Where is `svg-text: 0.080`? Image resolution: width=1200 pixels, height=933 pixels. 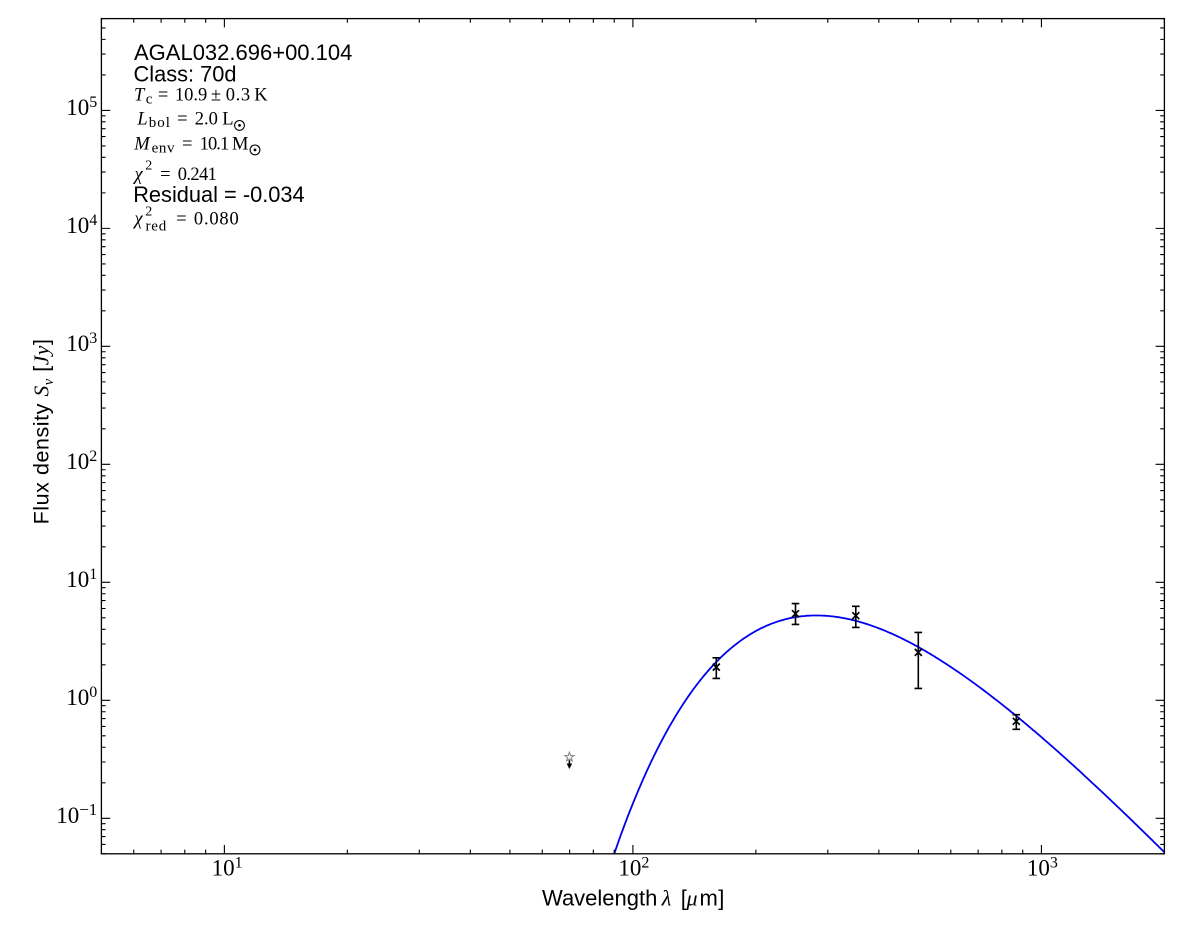 svg-text: 0.080 is located at coordinates (217, 220).